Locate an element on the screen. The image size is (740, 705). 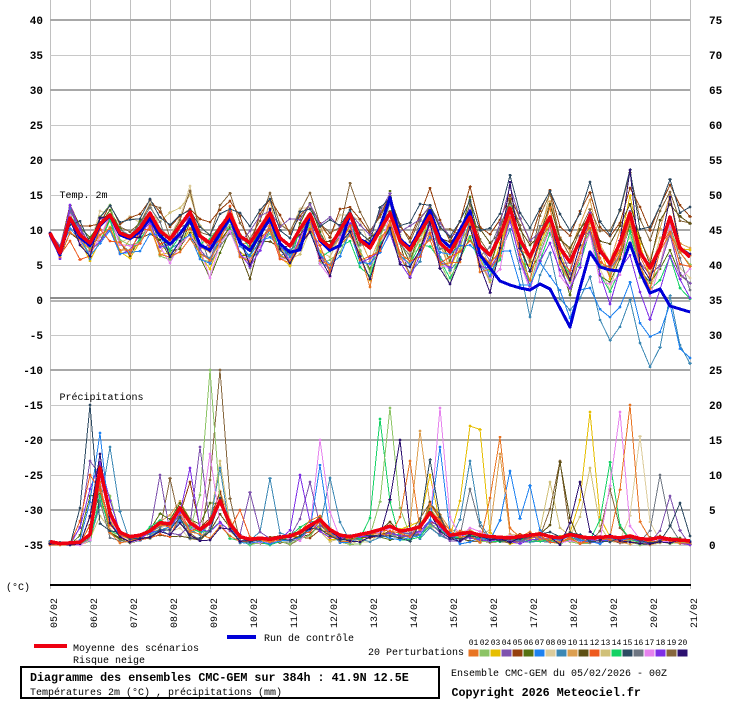
svg-text: -20 is located at coordinates (33, 442).